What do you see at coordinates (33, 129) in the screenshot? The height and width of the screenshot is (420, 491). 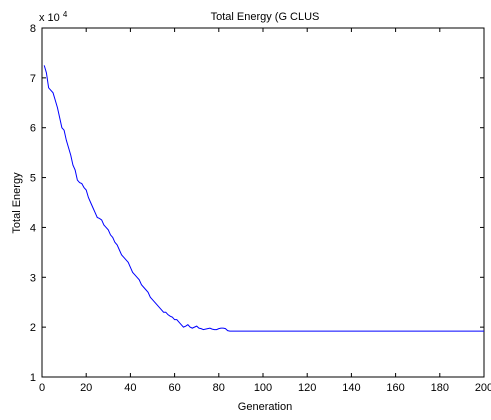 I see `y-tick-label: 6` at bounding box center [33, 129].